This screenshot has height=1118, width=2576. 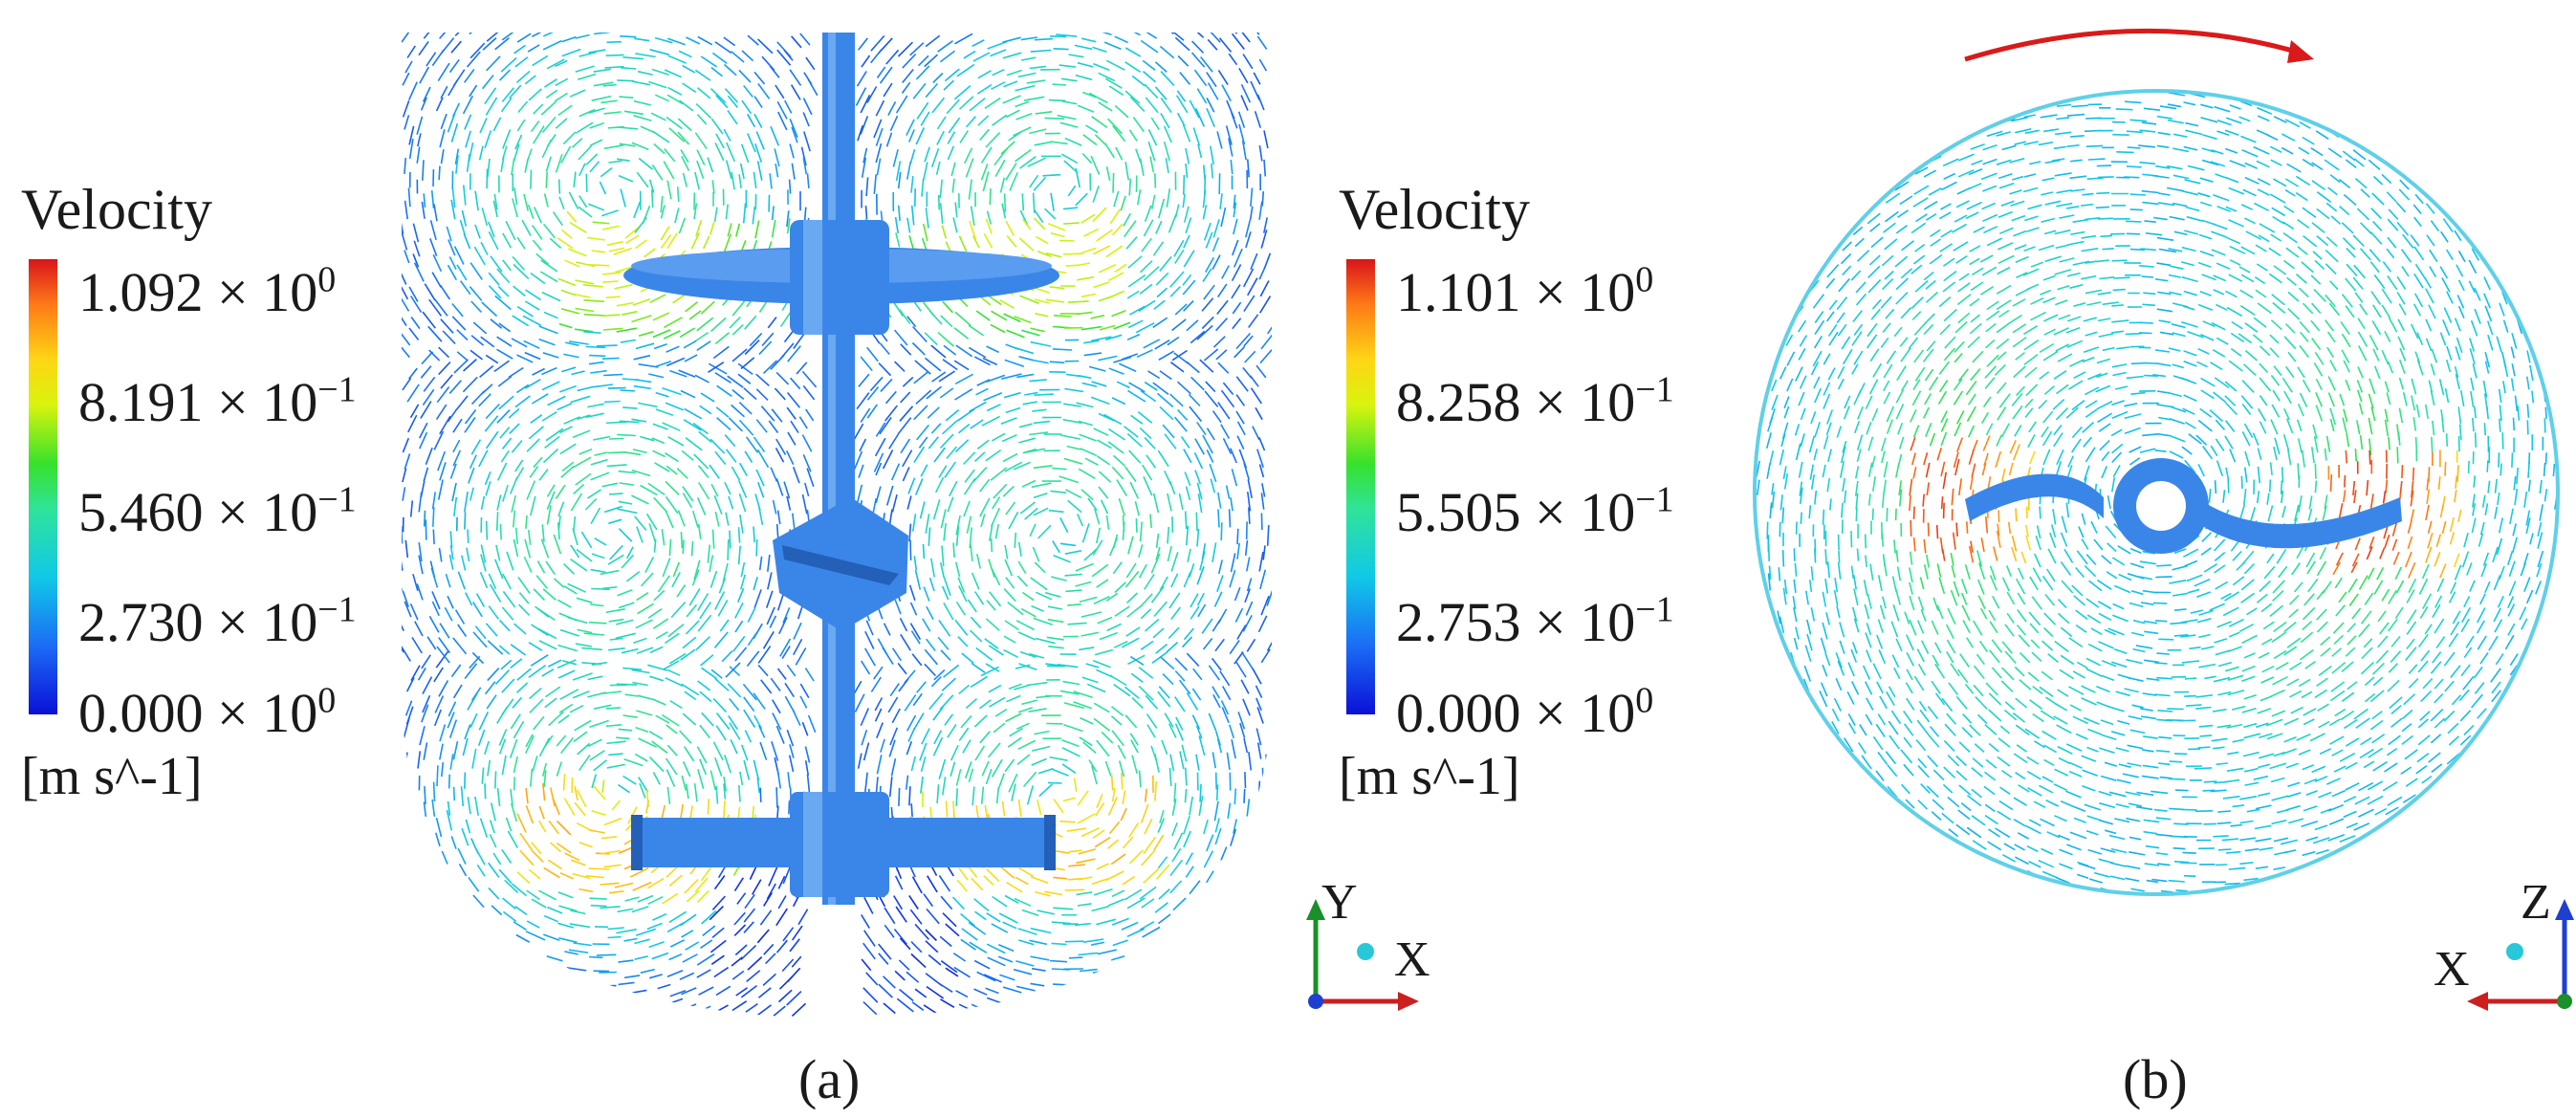 I want to click on legend-tick: 2.753 × 10⁻¹, so click(x=1535, y=621).